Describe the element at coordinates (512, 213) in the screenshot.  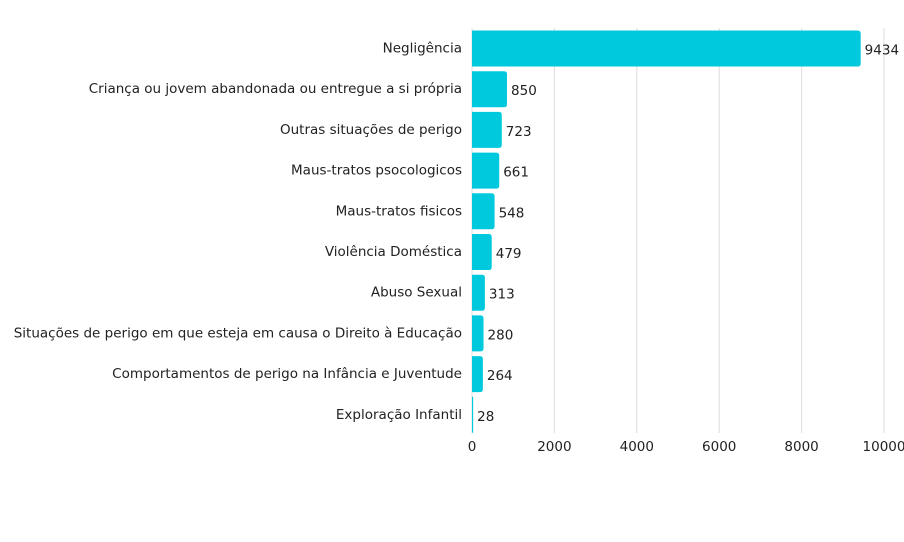
I see `value-label: 548` at that location.